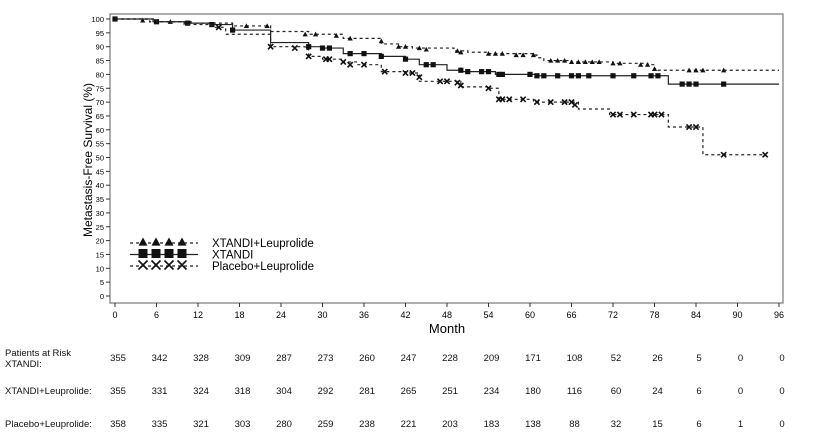  What do you see at coordinates (530, 315) in the screenshot?
I see `x-tick-label: 60` at bounding box center [530, 315].